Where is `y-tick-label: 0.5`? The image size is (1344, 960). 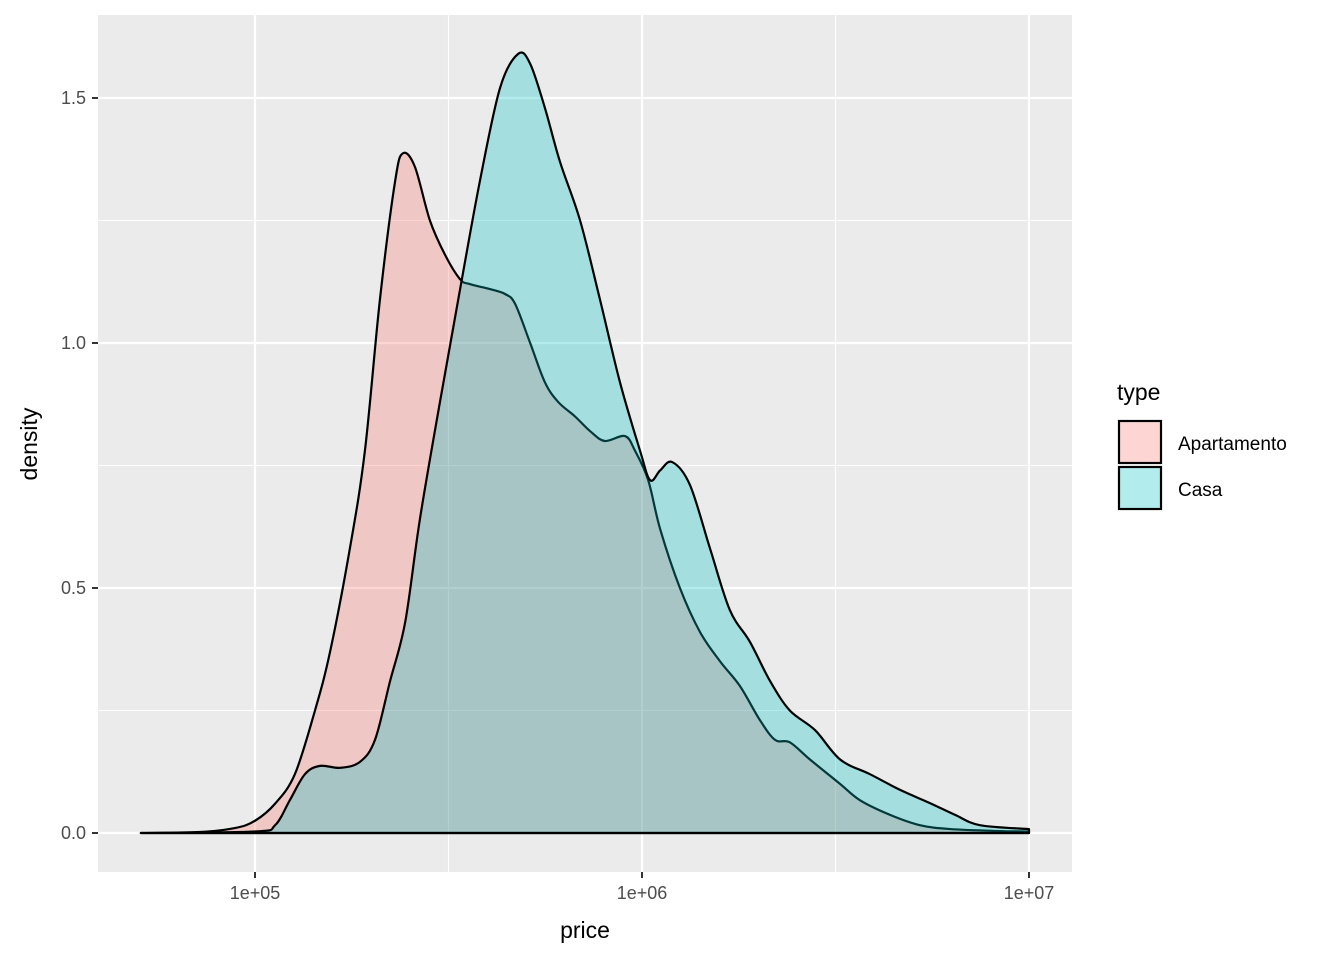 y-tick-label: 0.5 is located at coordinates (73, 588).